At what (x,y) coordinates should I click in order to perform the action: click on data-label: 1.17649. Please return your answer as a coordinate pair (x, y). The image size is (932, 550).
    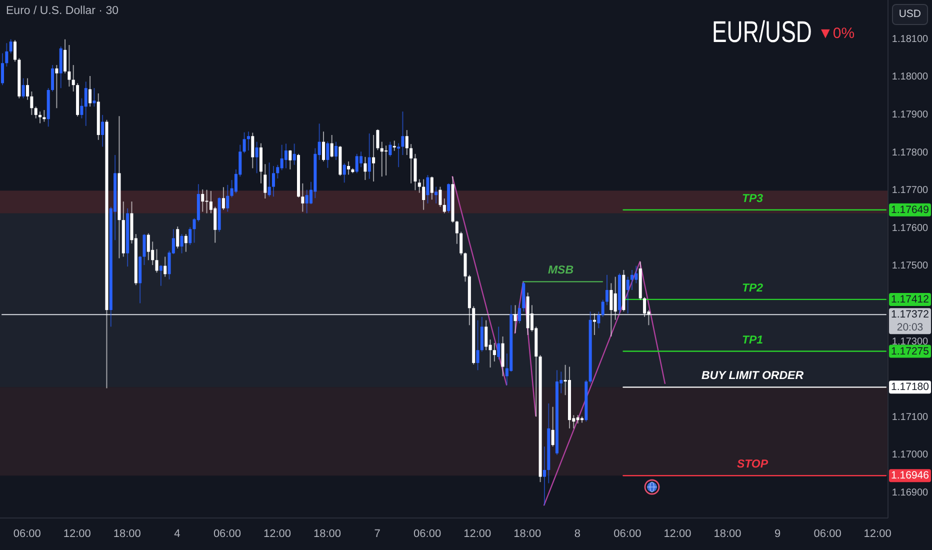
    Looking at the image, I should click on (910, 210).